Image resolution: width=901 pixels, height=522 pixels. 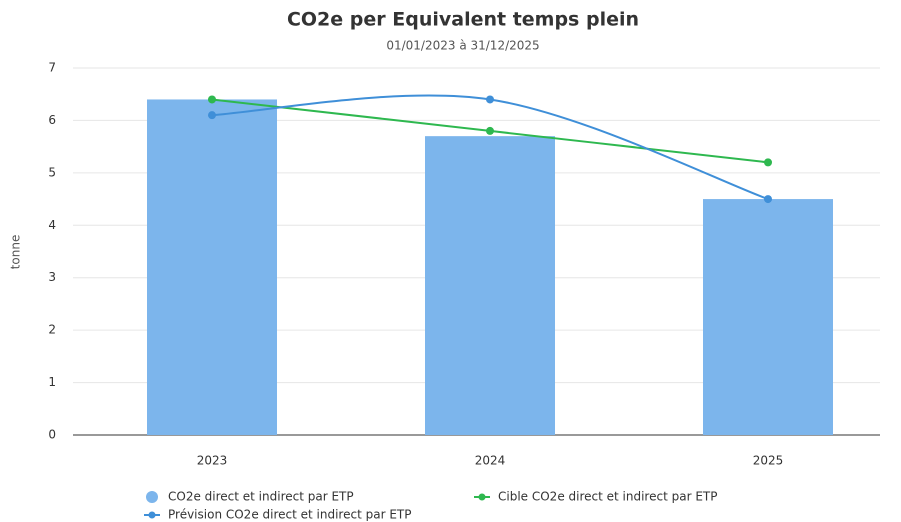 I want to click on x-tick-label: 2025, so click(x=768, y=461).